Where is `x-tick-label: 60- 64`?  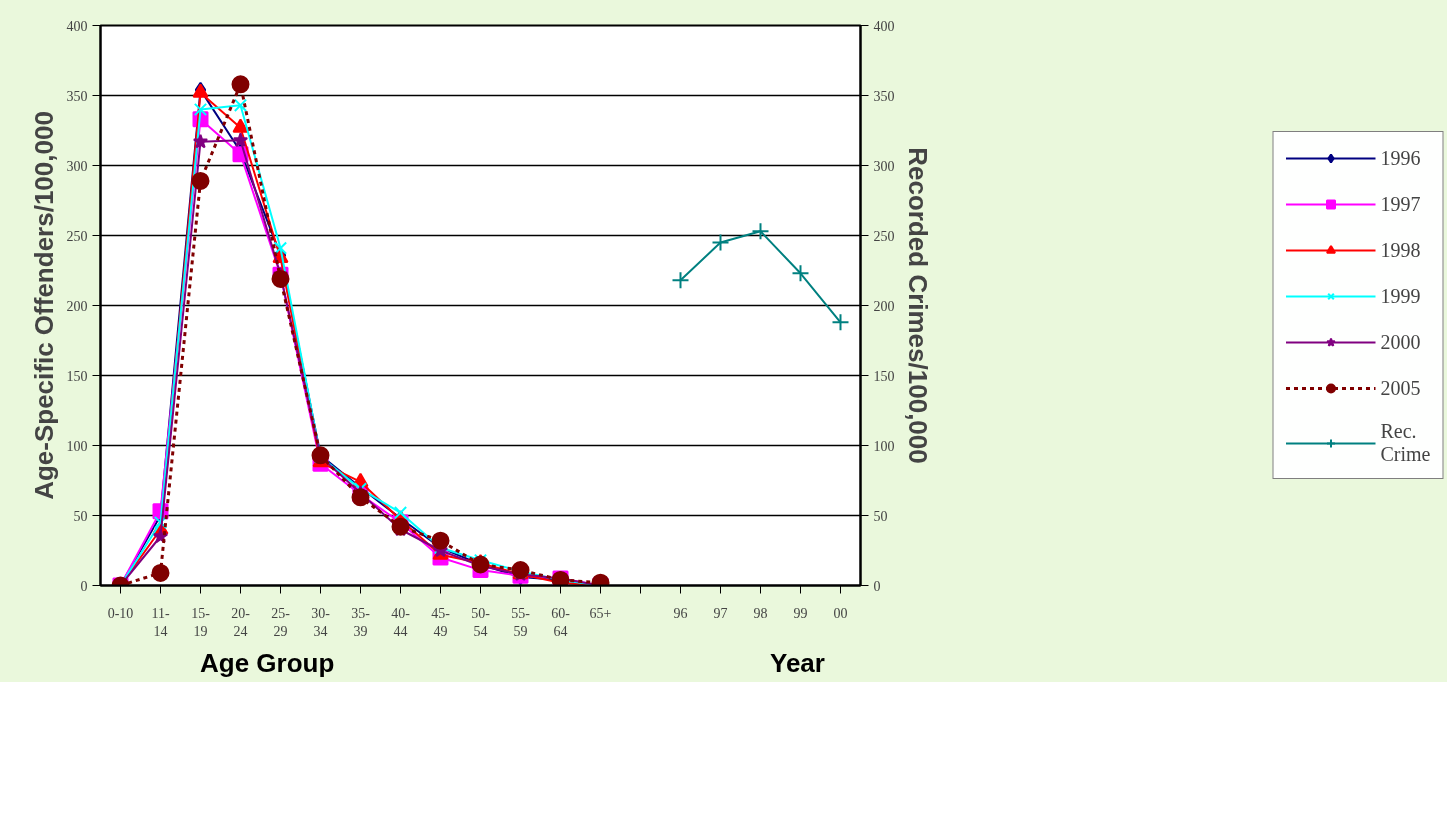 x-tick-label: 60- 64 is located at coordinates (561, 622).